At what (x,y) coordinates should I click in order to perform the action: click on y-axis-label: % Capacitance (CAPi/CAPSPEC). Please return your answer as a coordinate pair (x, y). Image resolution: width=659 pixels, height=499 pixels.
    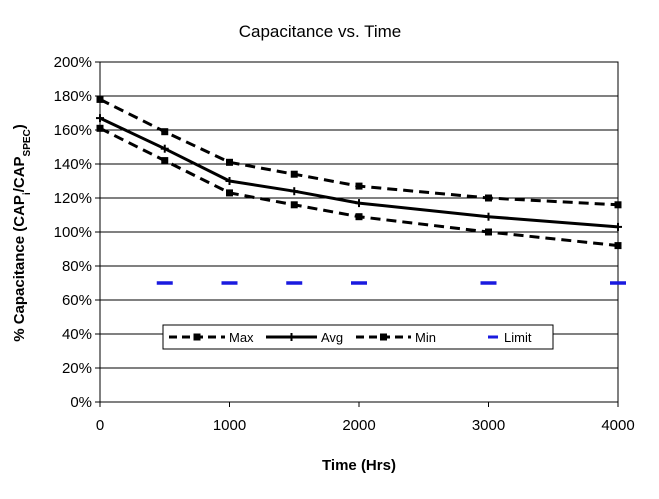
    Looking at the image, I should click on (22, 233).